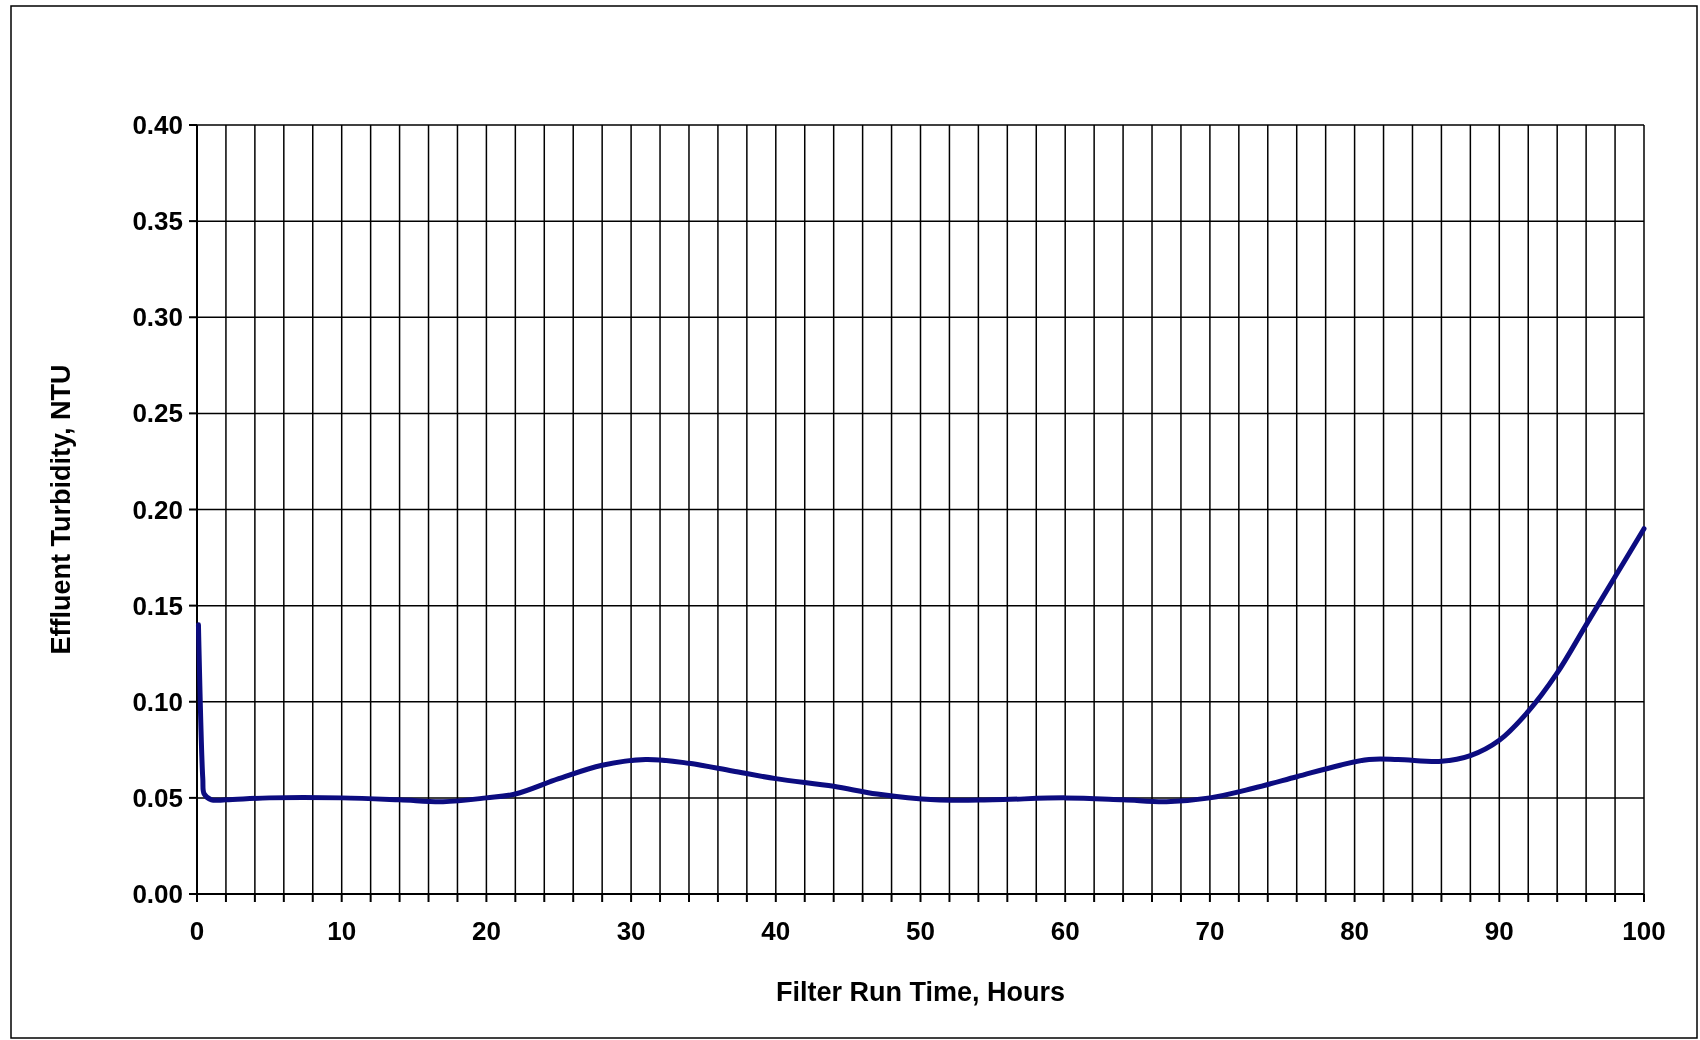 The image size is (1700, 1040). Describe the element at coordinates (157, 701) in the screenshot. I see `y-tick-label: 0.10` at that location.